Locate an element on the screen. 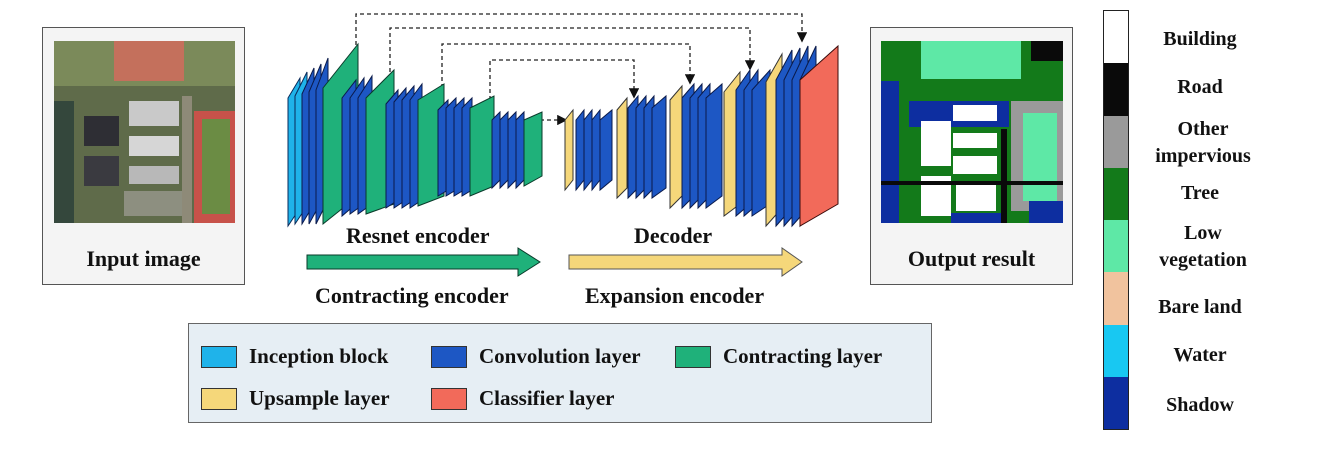 This screenshot has width=1317, height=462. class-label-road: Road is located at coordinates (1200, 87).